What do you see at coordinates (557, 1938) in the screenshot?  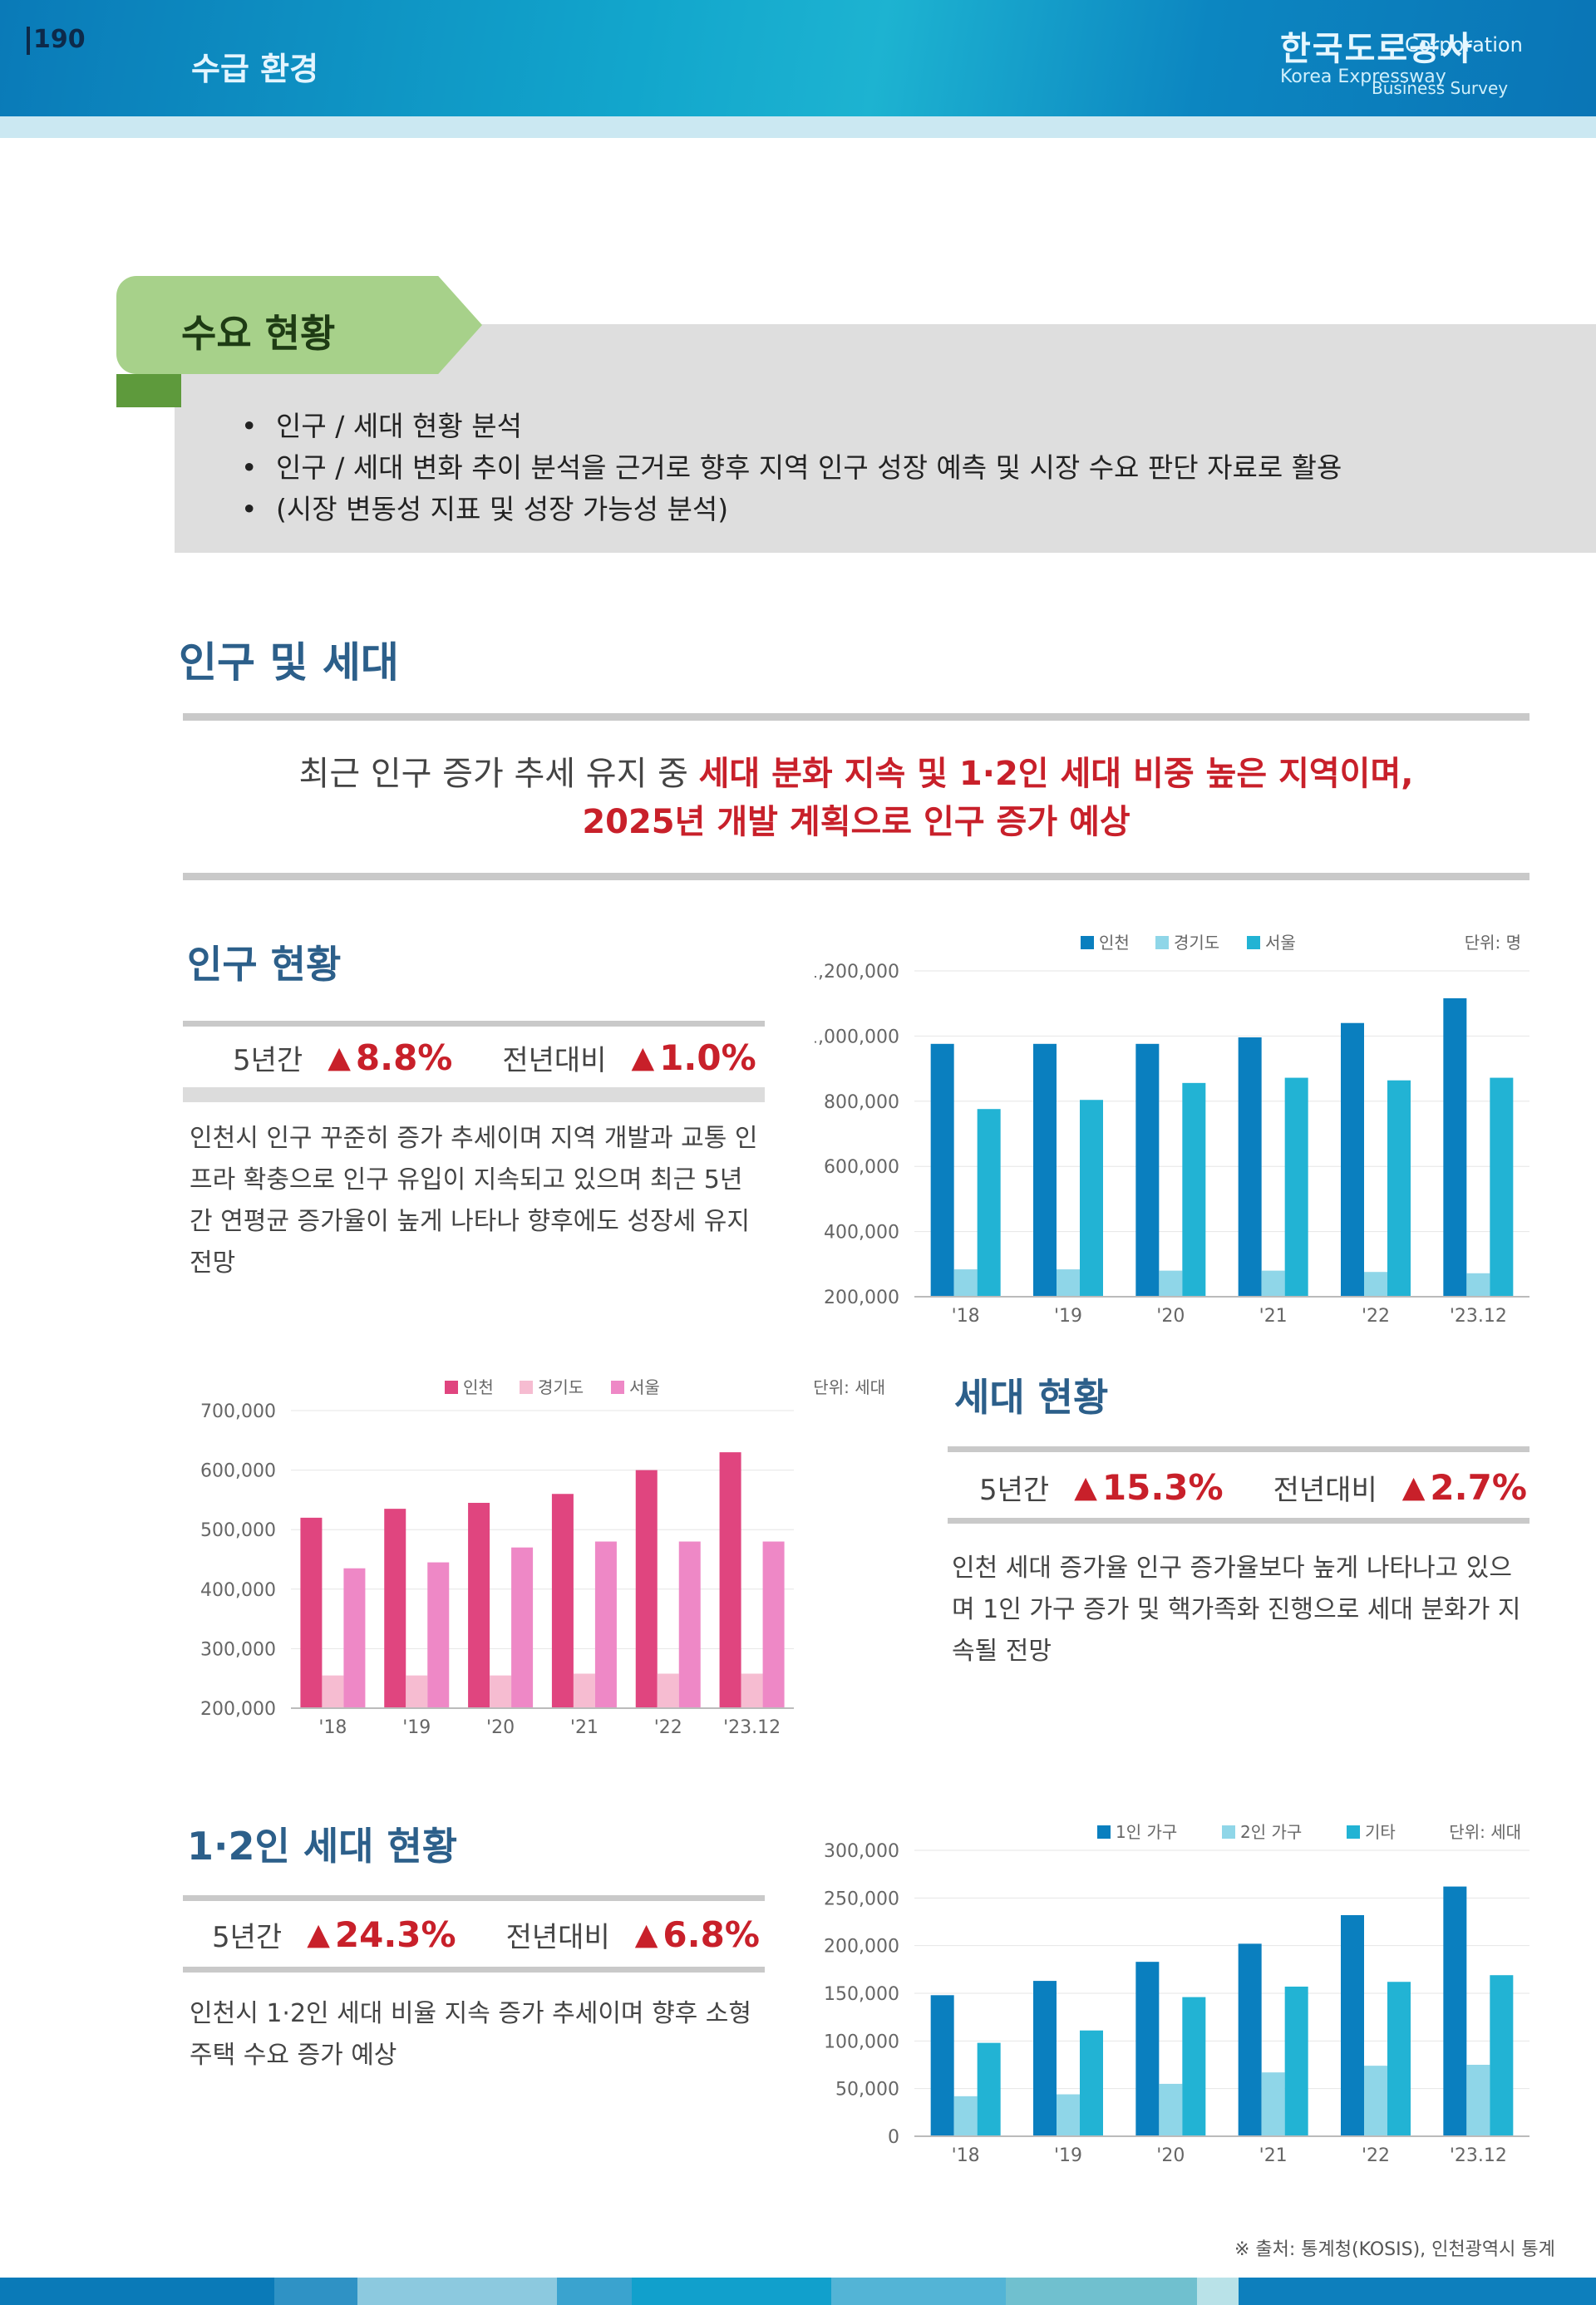 I see `stat-label: 전년대비` at bounding box center [557, 1938].